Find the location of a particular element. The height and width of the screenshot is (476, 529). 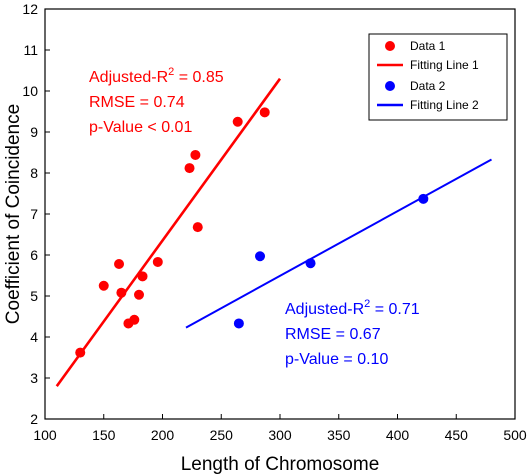

y-tick-label: 10 is located at coordinates (30, 91).